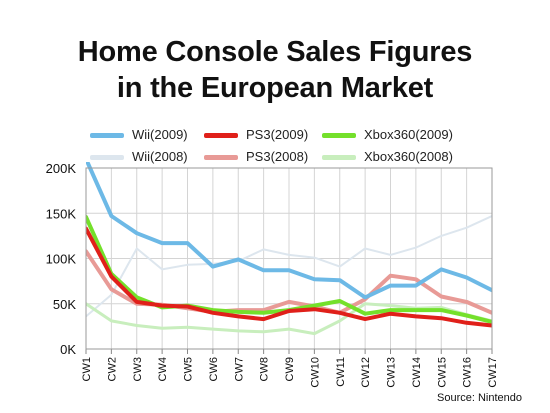 This screenshot has width=550, height=413. Describe the element at coordinates (160, 134) in the screenshot. I see `legend-label-wii-2009: Wii(2009)` at that location.